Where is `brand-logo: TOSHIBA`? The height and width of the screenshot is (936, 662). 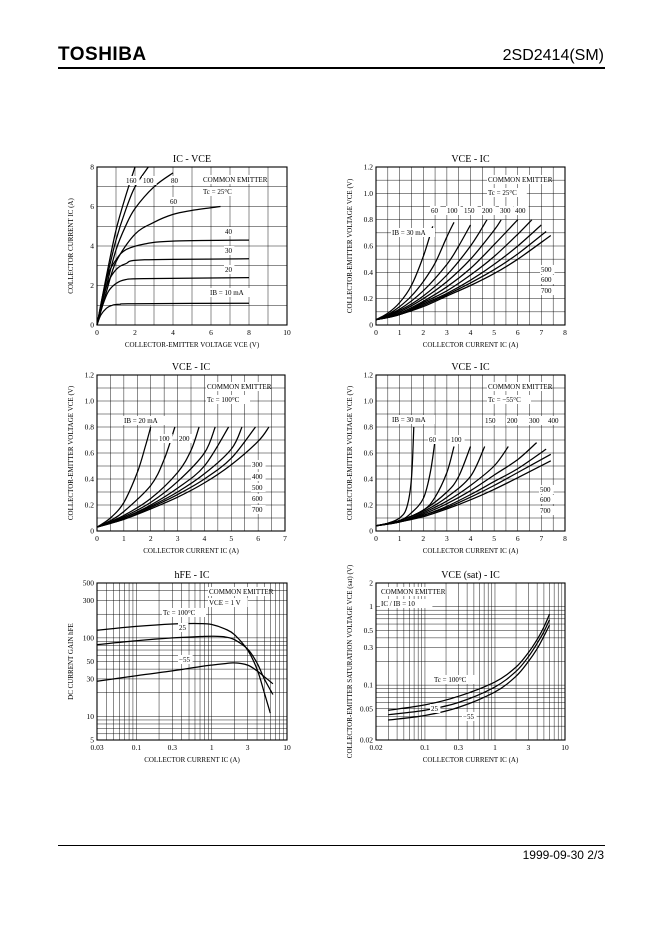
brand-logo: TOSHIBA is located at coordinates (102, 54).